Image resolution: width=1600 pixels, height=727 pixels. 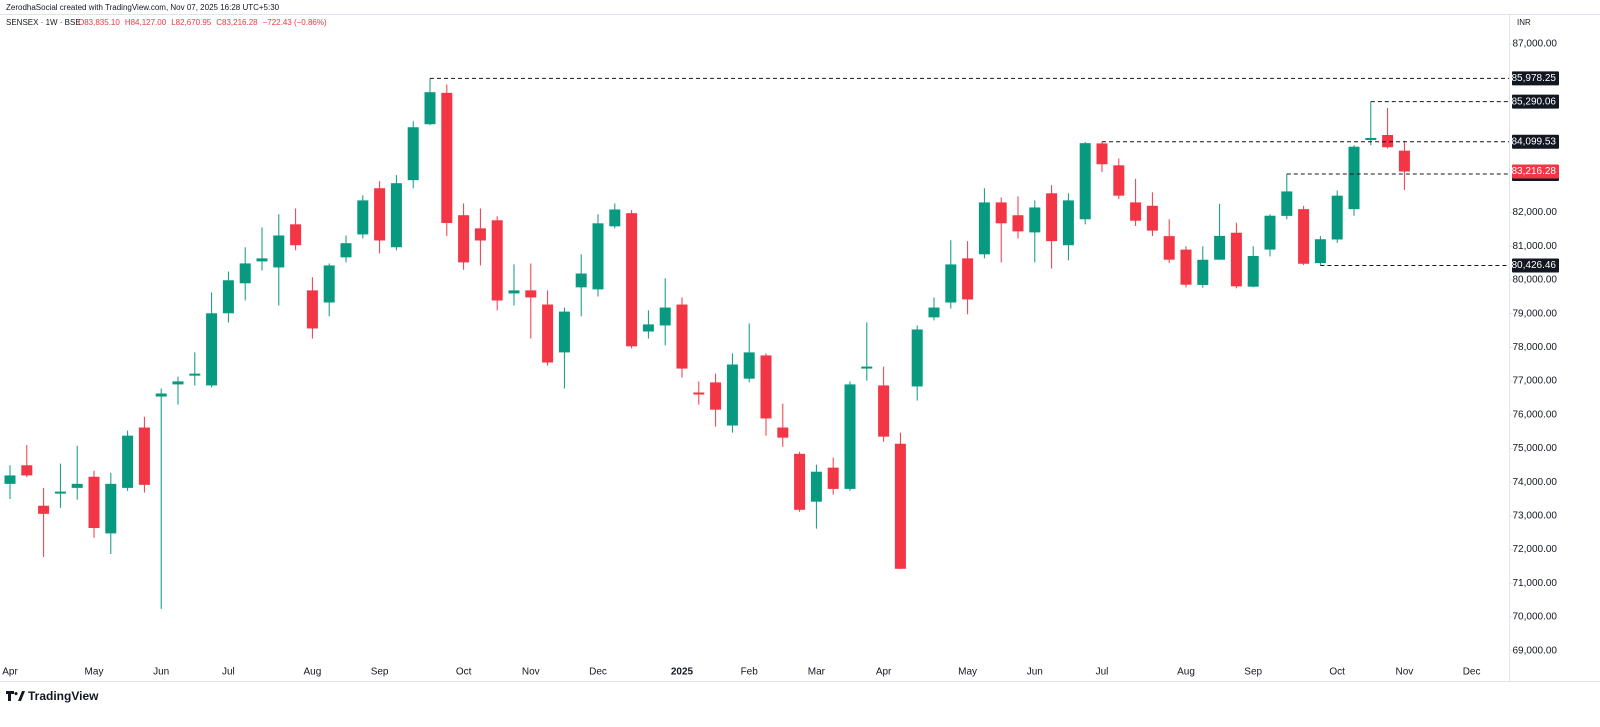 I want to click on y-tick-label: 74,000.00, so click(x=1535, y=482).